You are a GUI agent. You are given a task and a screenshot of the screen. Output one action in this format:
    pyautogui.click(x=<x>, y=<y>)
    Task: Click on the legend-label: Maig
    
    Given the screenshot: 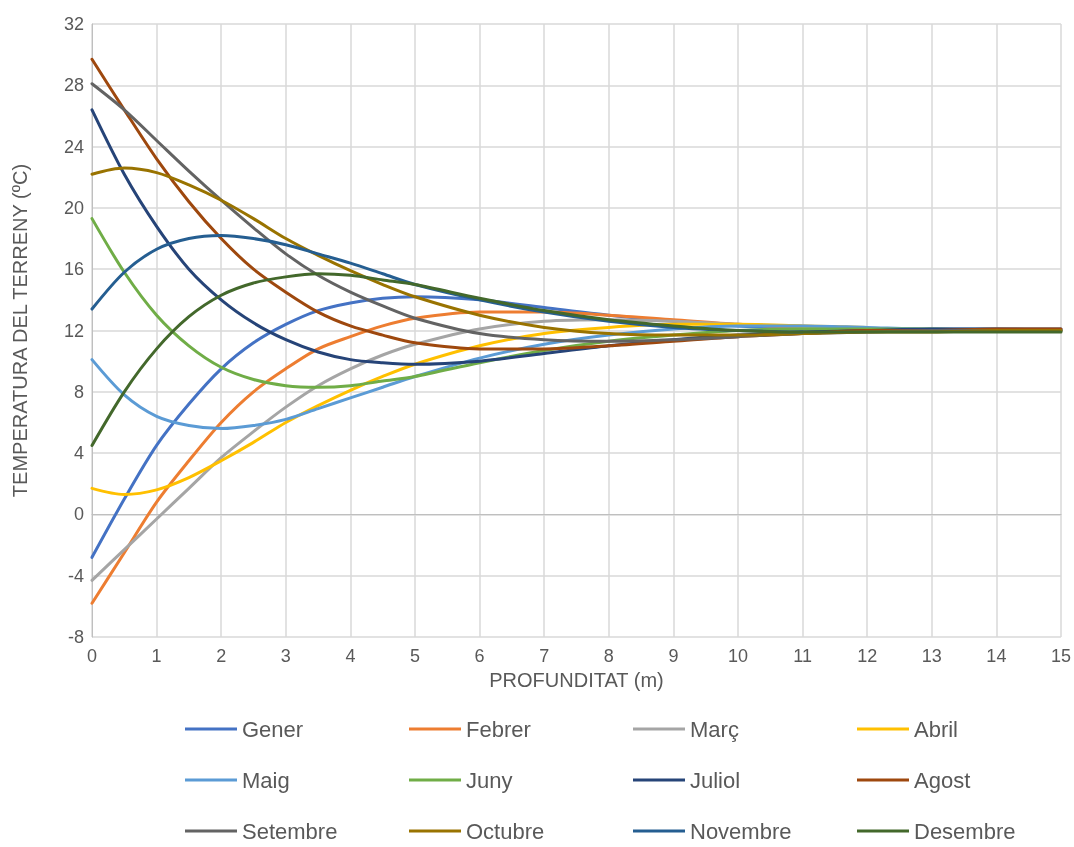 What is the action you would take?
    pyautogui.click(x=266, y=780)
    